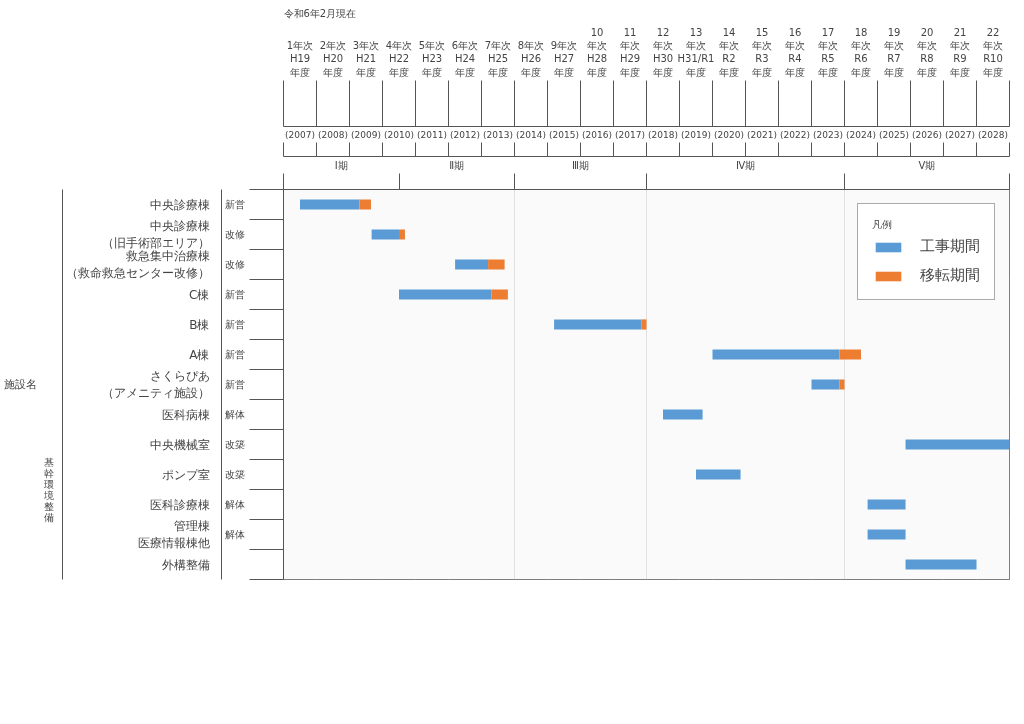  I want to click on y-tick-label: 医科診療棟, so click(179, 504).